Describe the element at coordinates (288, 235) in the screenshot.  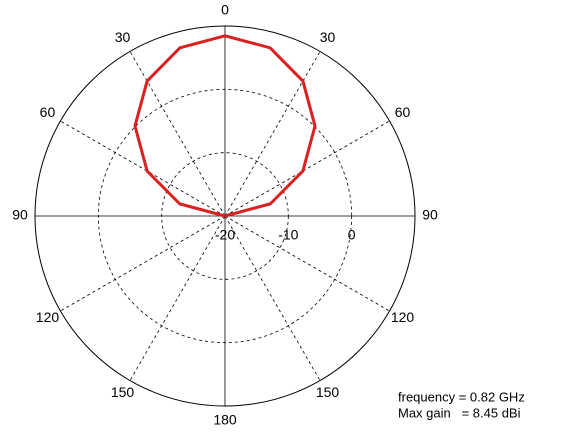
I see `r-tick-label: -10` at that location.